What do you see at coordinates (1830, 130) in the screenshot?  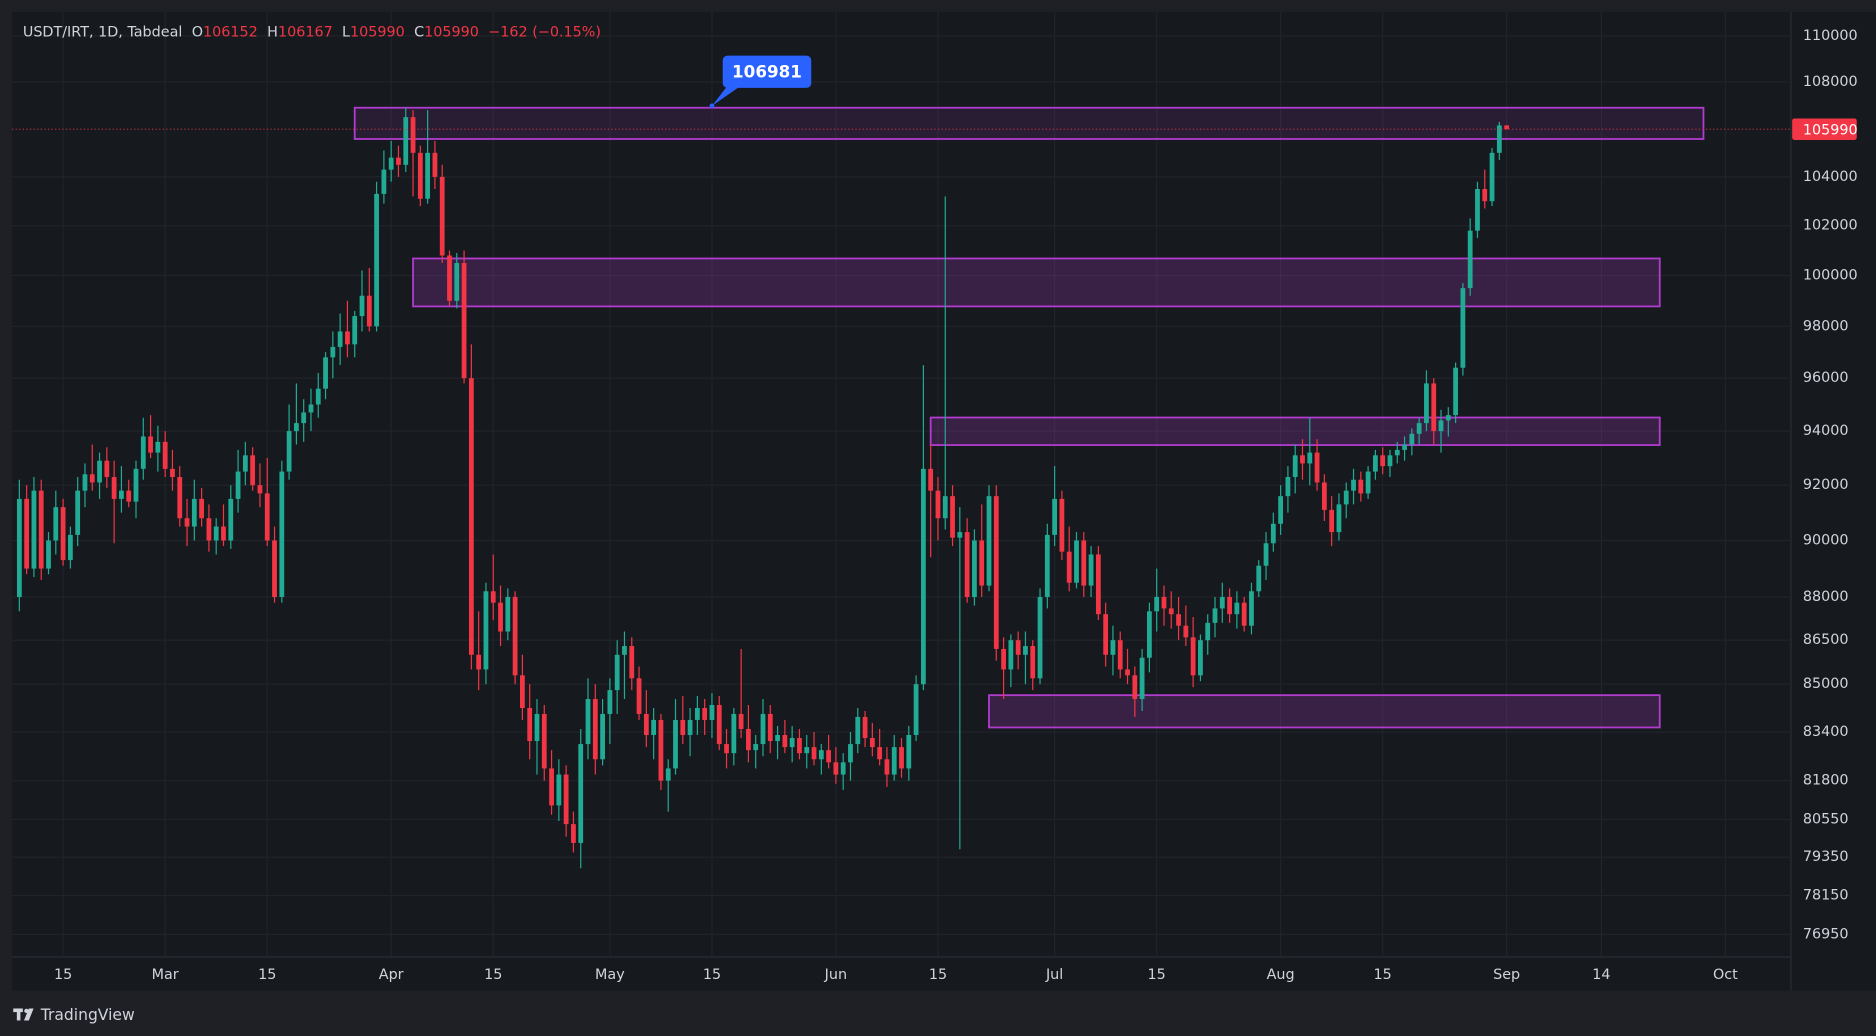 I see `last-price-label: 105990` at bounding box center [1830, 130].